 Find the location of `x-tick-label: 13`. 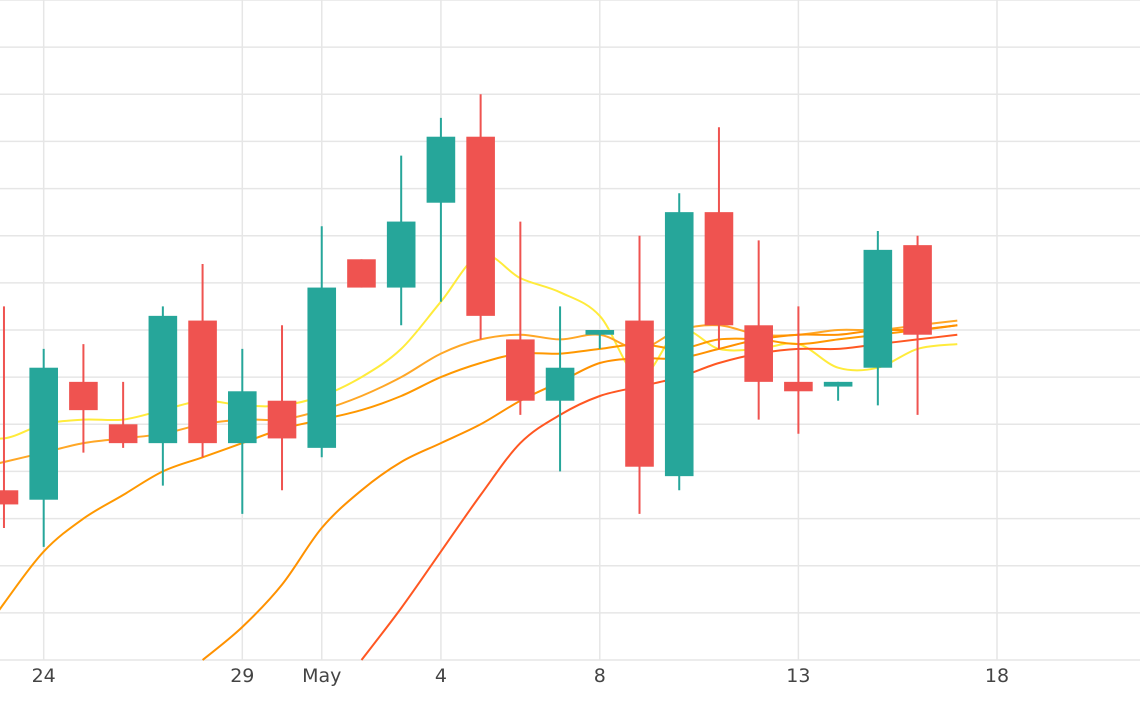

x-tick-label: 13 is located at coordinates (798, 676).